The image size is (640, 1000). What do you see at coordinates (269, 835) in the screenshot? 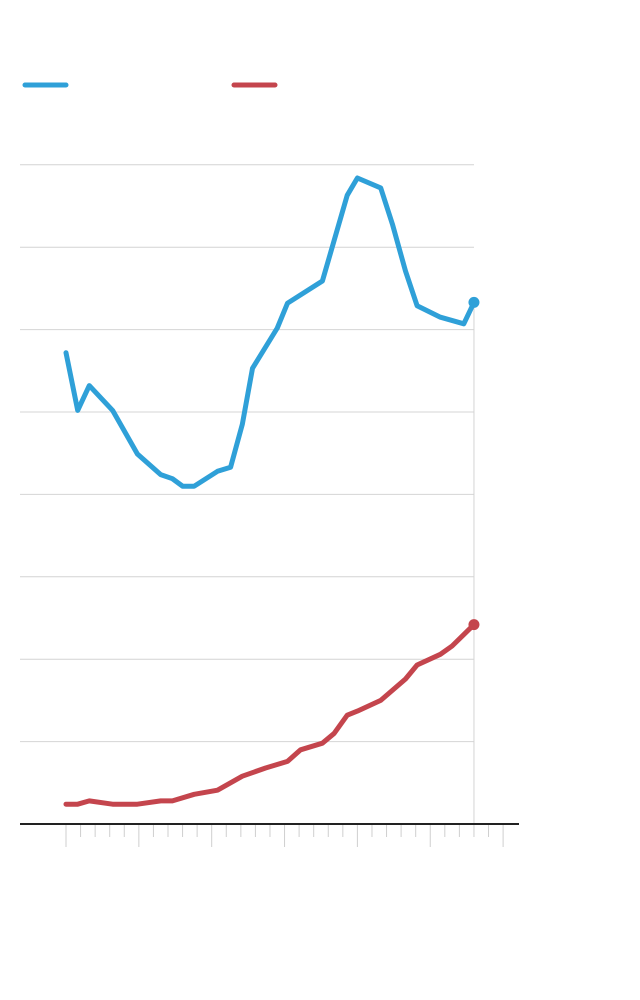
I see `x-axis` at bounding box center [269, 835].